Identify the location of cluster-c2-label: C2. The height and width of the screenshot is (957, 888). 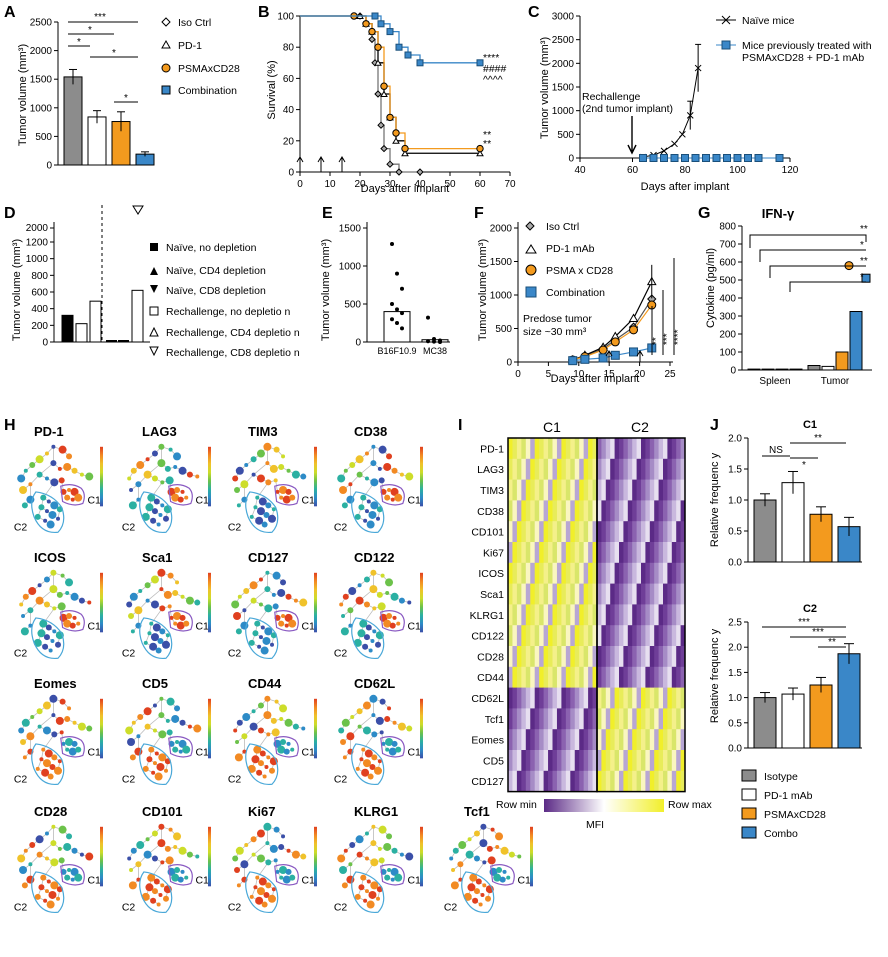
(21, 653).